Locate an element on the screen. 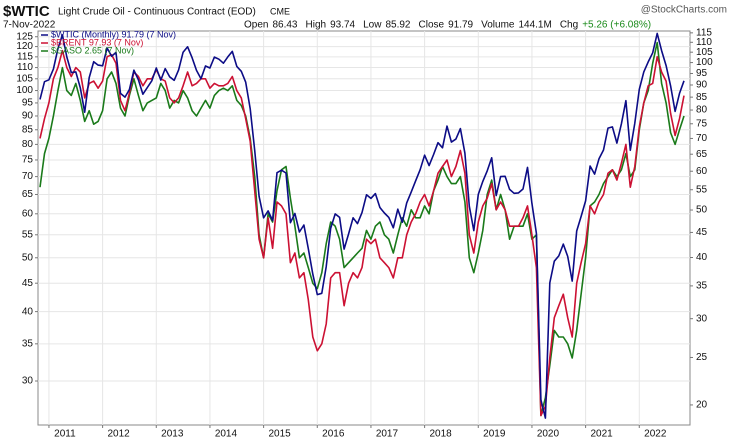 The image size is (730, 442). x-tick-label: 2015 is located at coordinates (279, 434).